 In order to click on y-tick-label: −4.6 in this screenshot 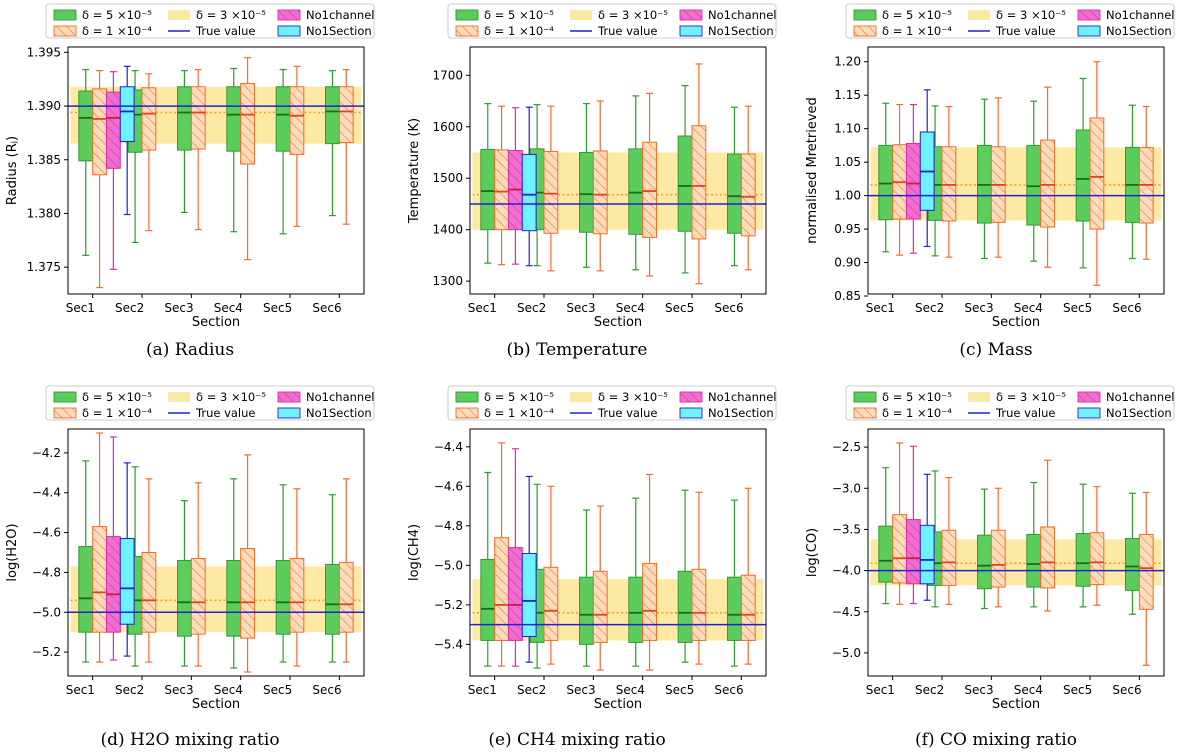, I will do `click(448, 486)`.